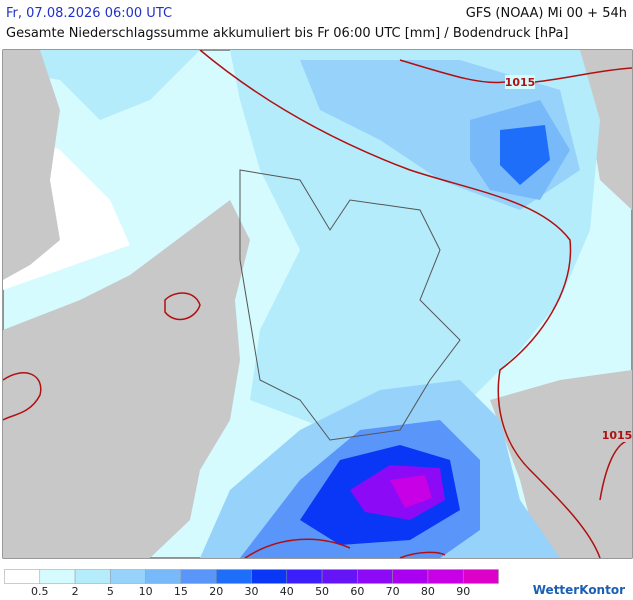  What do you see at coordinates (89, 13) in the screenshot?
I see `valid-time: Fr, 07.08.2026 06:00 UTC` at bounding box center [89, 13].